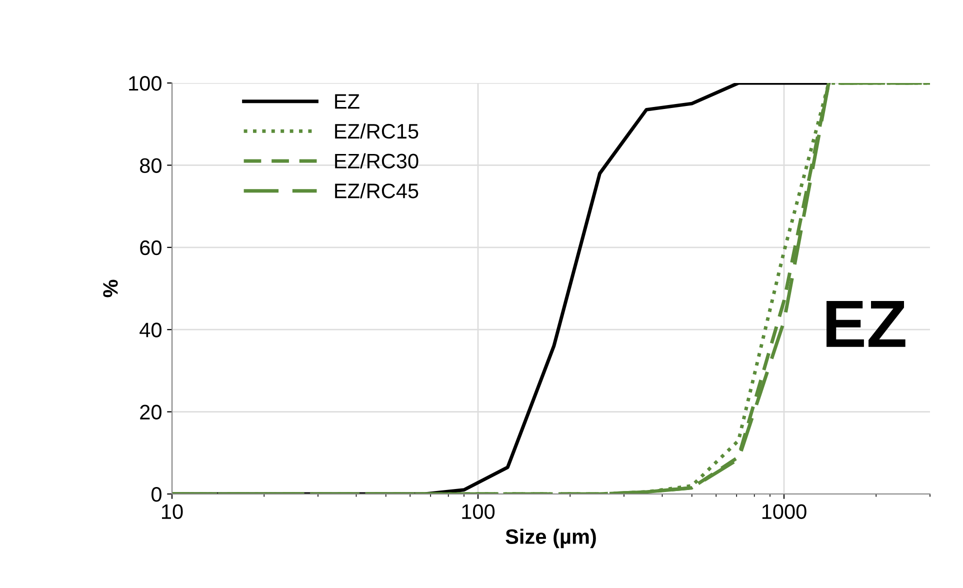  What do you see at coordinates (172, 512) in the screenshot?
I see `x-tick-label: 10` at bounding box center [172, 512].